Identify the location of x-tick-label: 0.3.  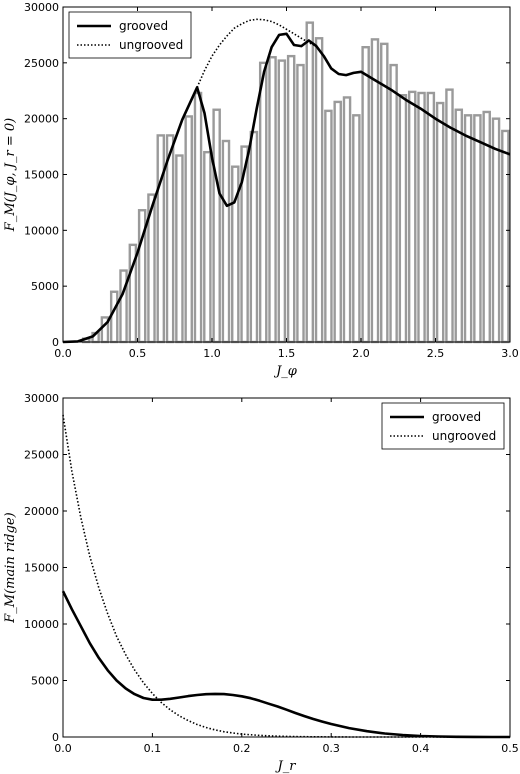
(331, 748).